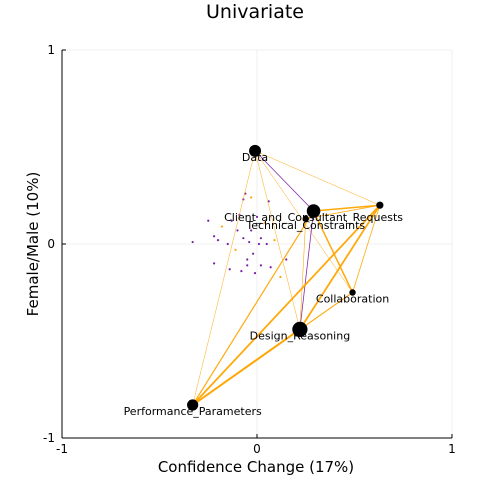 This screenshot has width=499, height=499. What do you see at coordinates (452, 449) in the screenshot?
I see `x-tick-label: 1` at bounding box center [452, 449].